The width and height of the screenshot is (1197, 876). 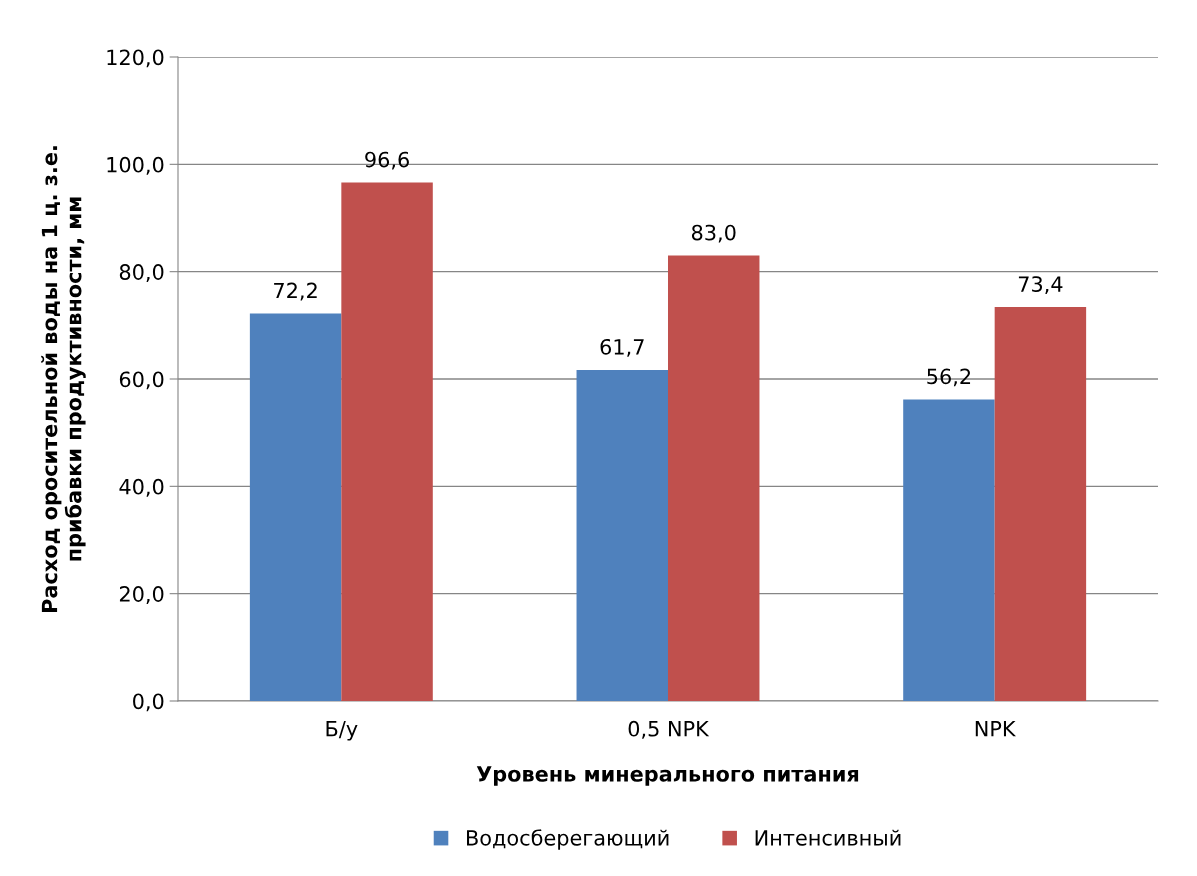 What do you see at coordinates (387, 160) in the screenshot?
I see `data-label: 96,6` at bounding box center [387, 160].